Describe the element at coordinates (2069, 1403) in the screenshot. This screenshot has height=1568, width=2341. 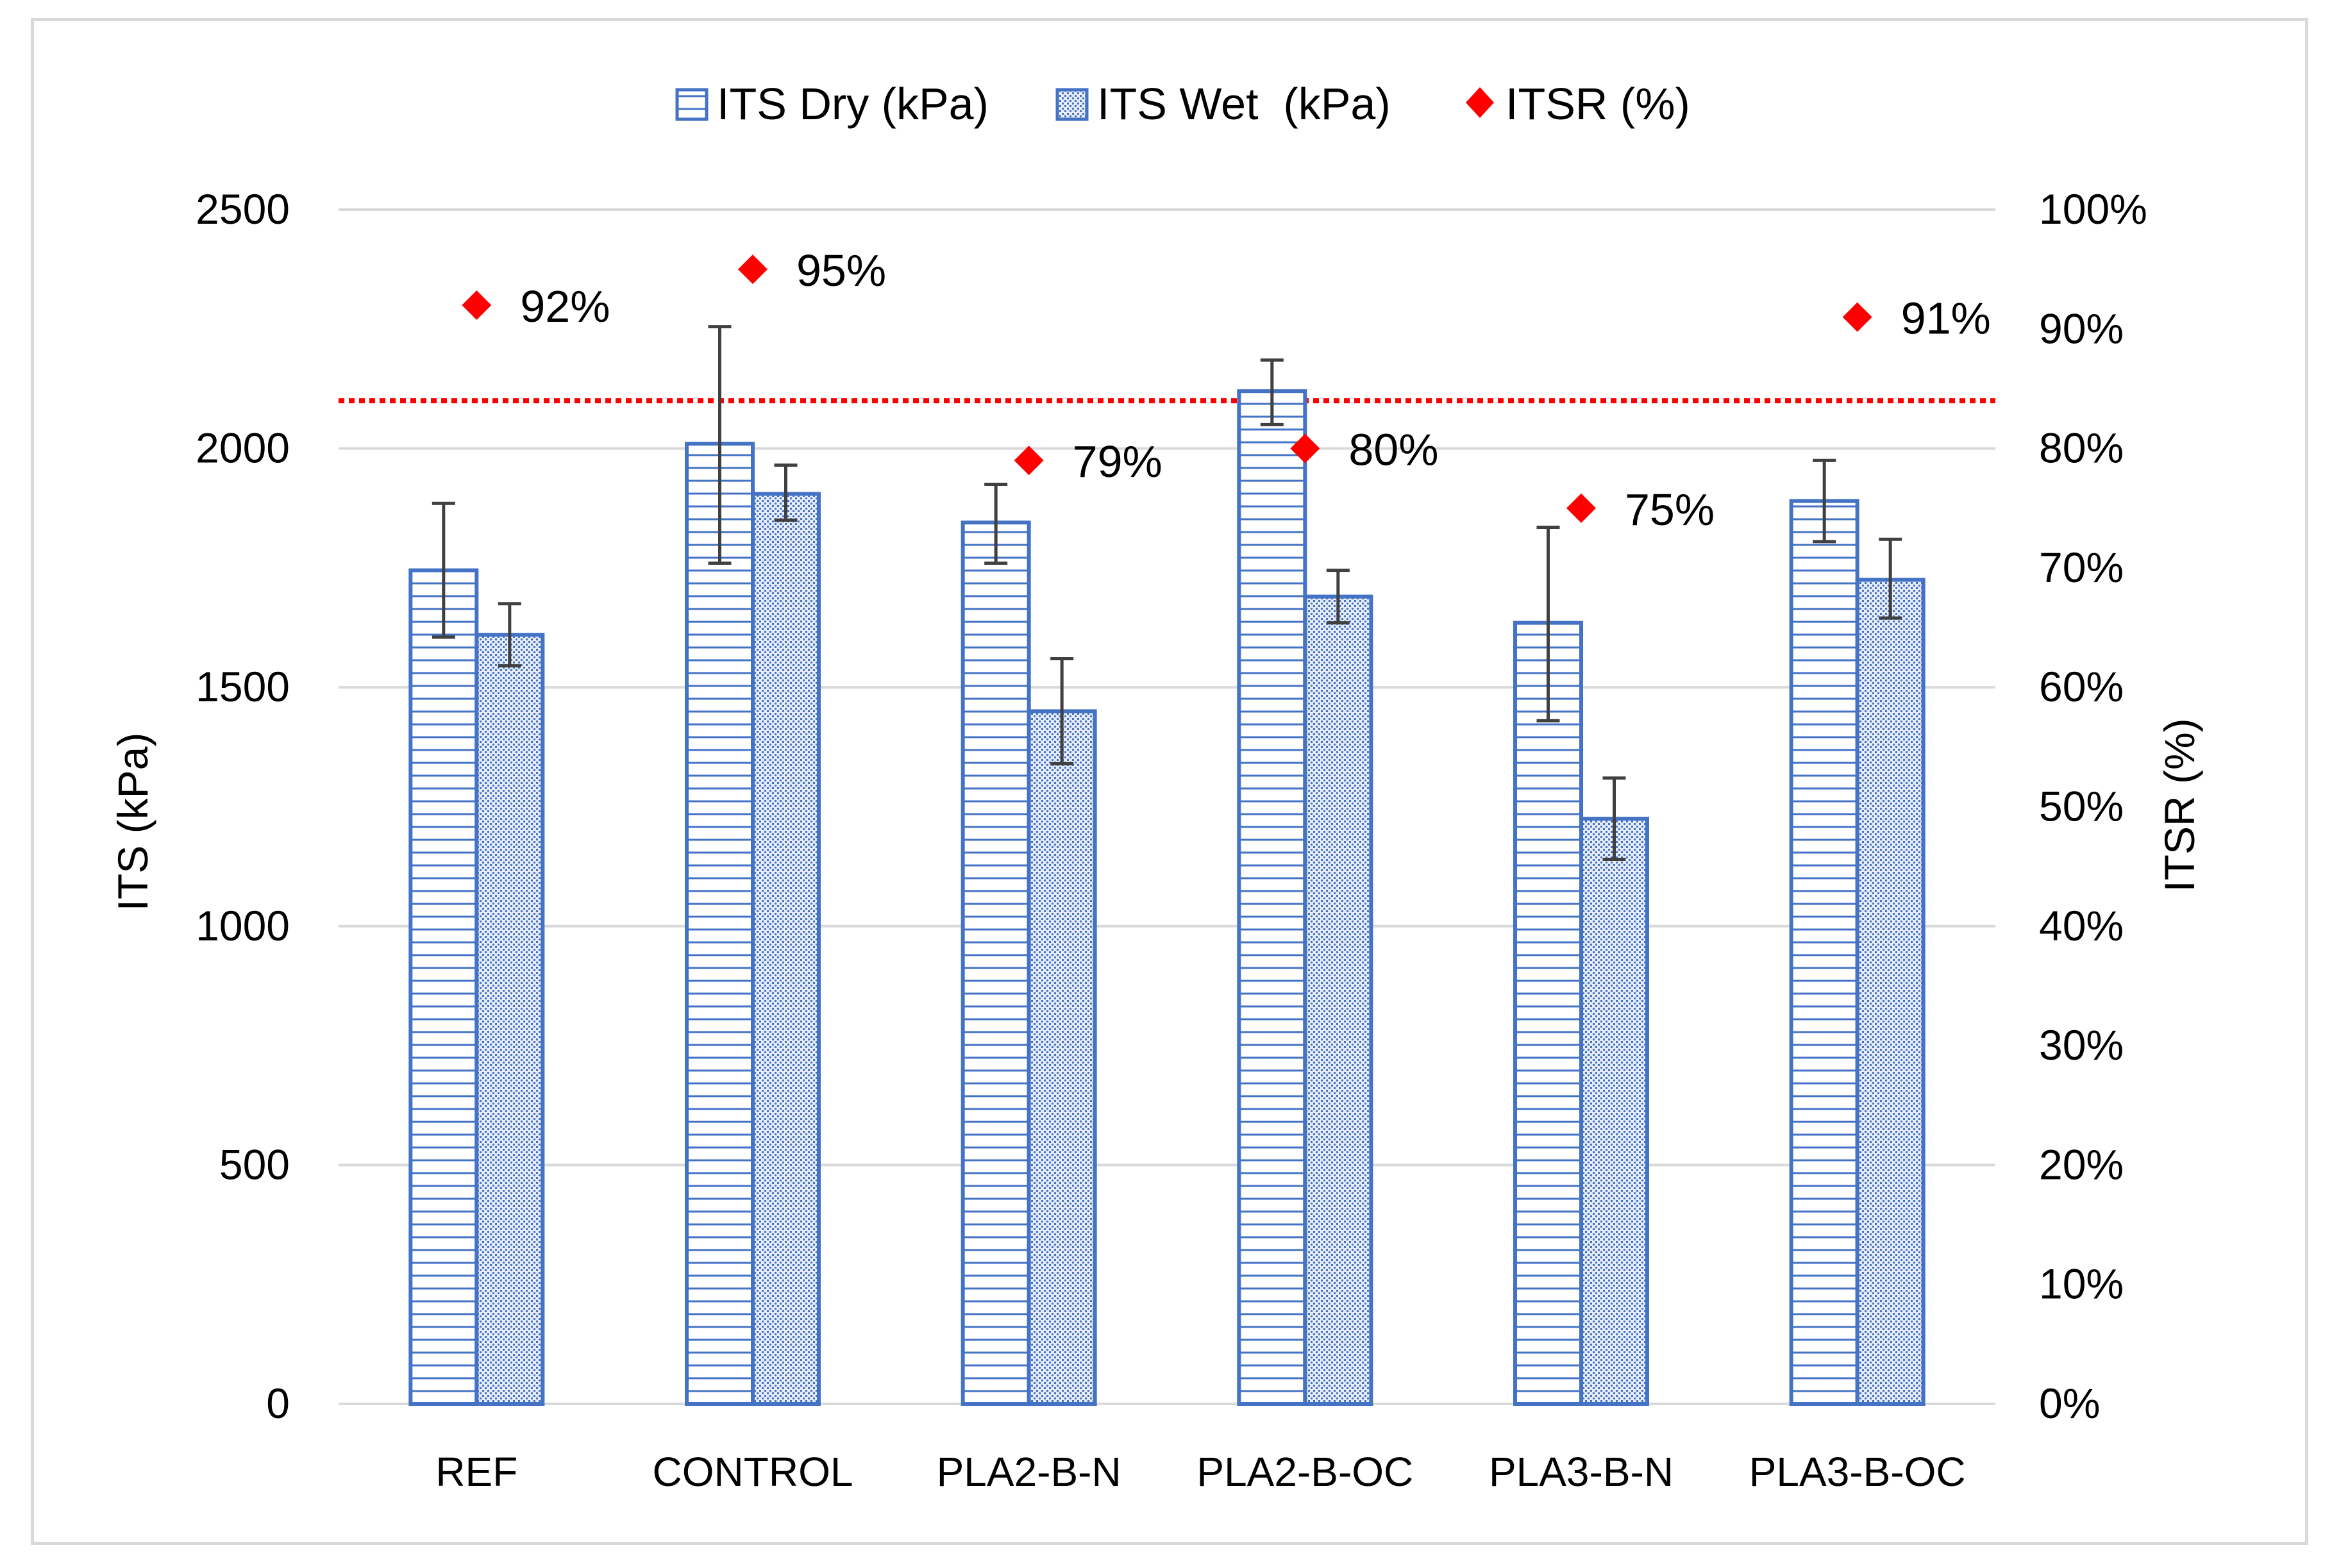
I see `y-right-tick-label: 0%` at that location.